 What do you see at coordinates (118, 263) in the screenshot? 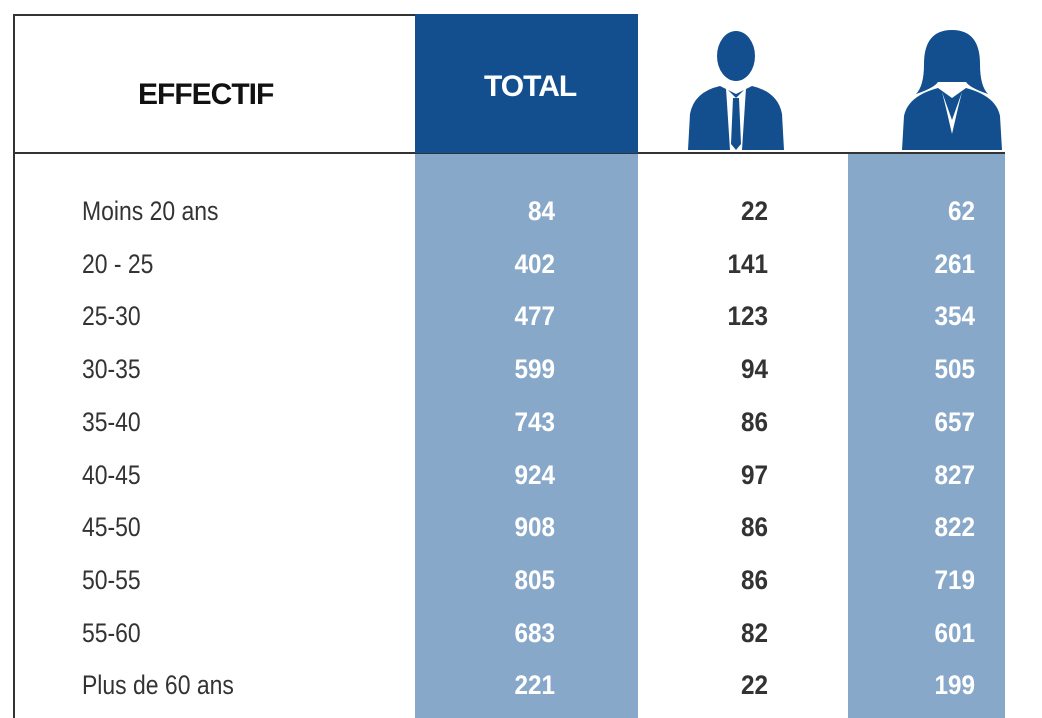
I see `row-label: 20 - 25` at bounding box center [118, 263].